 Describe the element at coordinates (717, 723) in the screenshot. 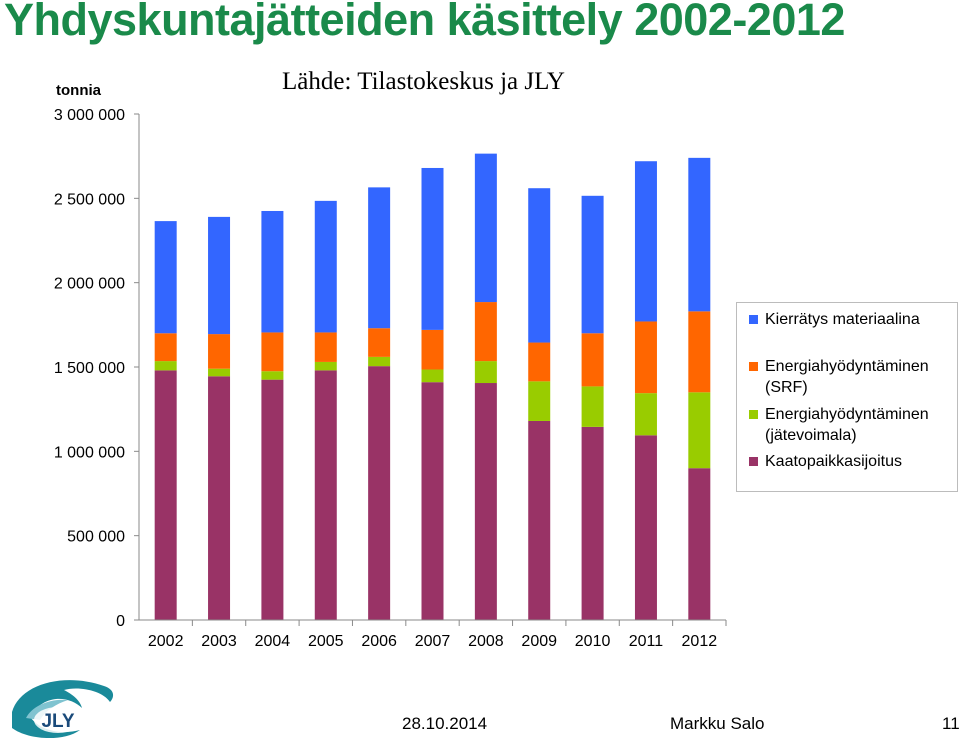

I see `footer-author: Markku Salo` at that location.